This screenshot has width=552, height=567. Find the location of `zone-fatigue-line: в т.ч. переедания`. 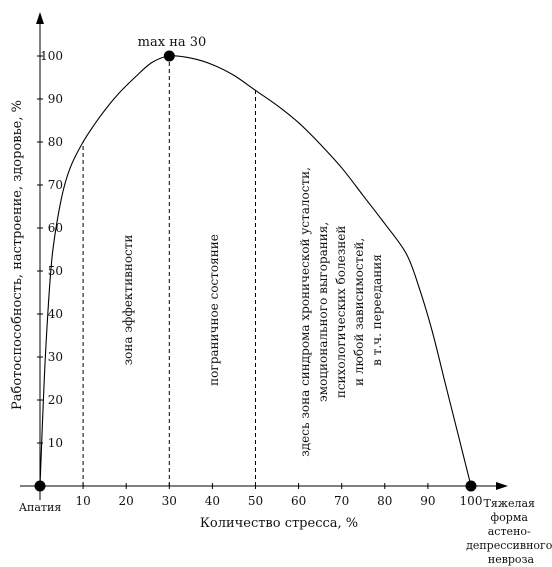

zone-fatigue-line: в т.ч. переедания is located at coordinates (377, 310).